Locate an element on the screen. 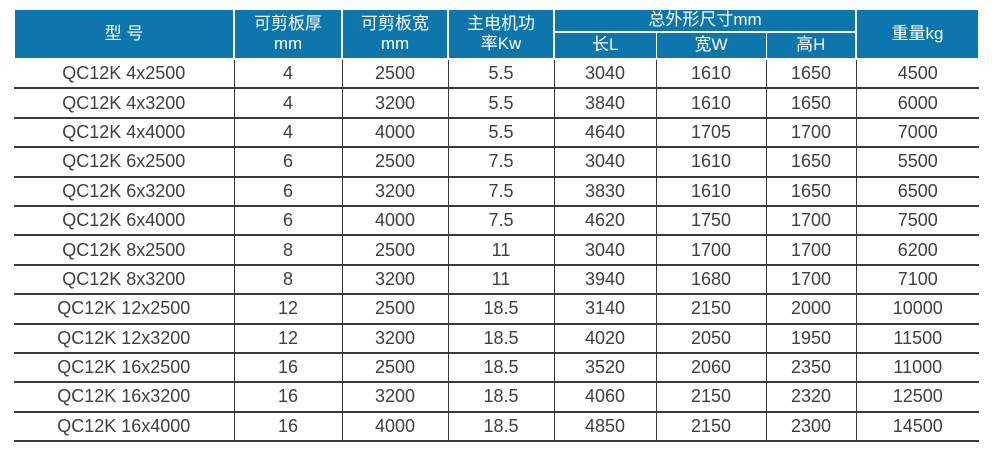 Image resolution: width=992 pixels, height=450 pixels. table-row: QC12K 4x3200 4 3200 5.5 3840 1610 1650 6000 is located at coordinates (497, 103).